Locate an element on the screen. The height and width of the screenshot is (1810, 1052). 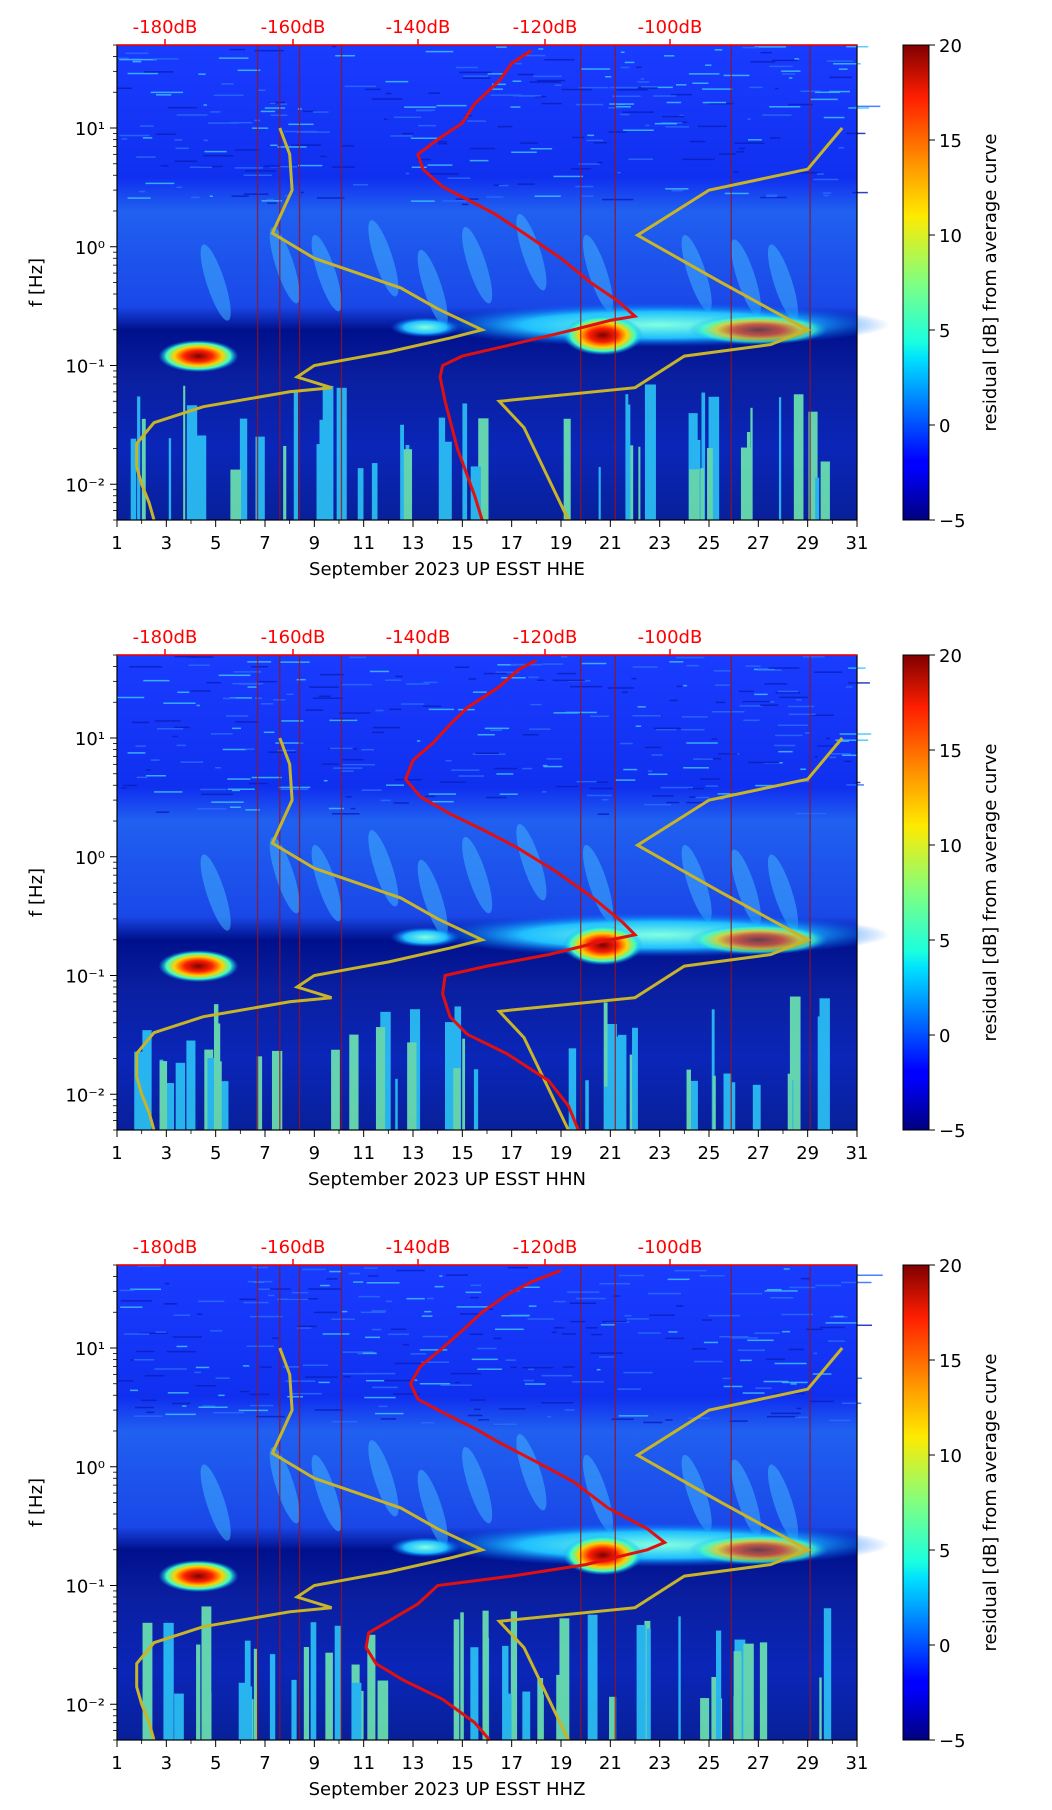
x-tick-label: 31 is located at coordinates (857, 1153).